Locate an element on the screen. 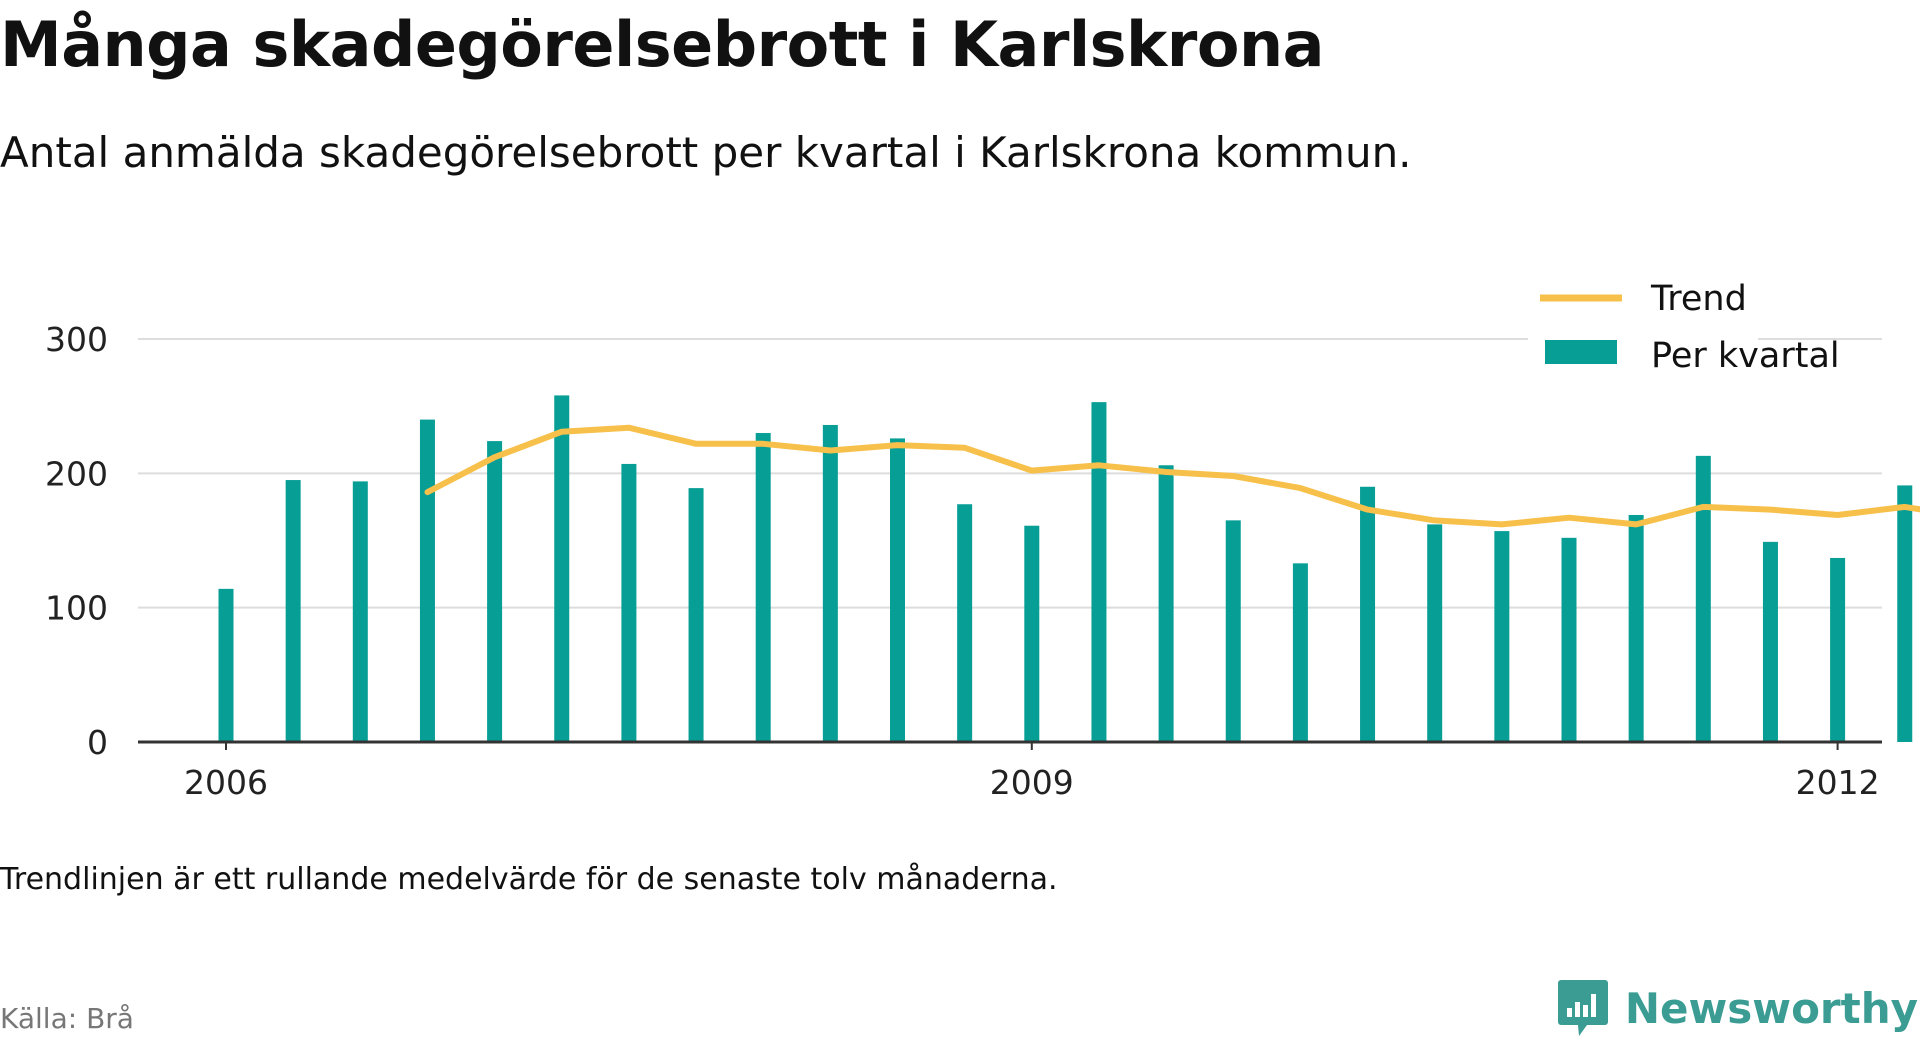 This screenshot has height=1040, width=1920. x-axis is located at coordinates (1010, 745).